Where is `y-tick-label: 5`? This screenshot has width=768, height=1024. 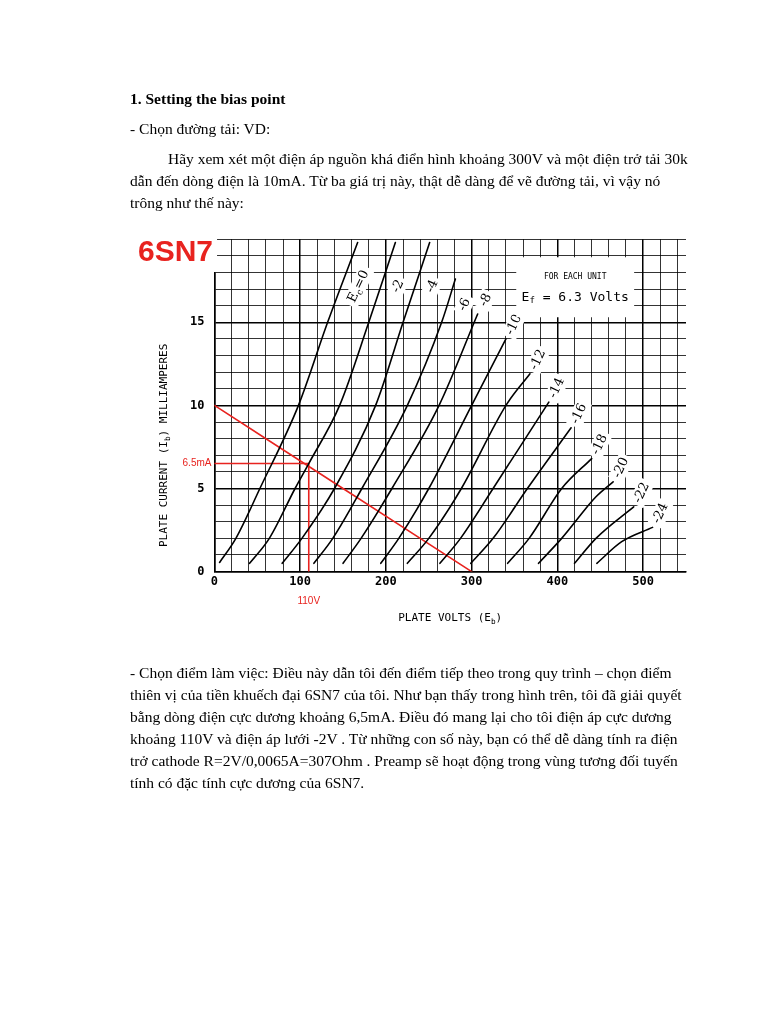 y-tick-label: 5 is located at coordinates (201, 487).